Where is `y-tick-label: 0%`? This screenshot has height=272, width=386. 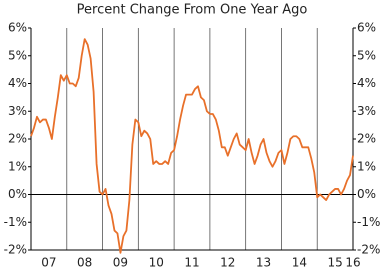 y-tick-label: 0% is located at coordinates (17, 194).